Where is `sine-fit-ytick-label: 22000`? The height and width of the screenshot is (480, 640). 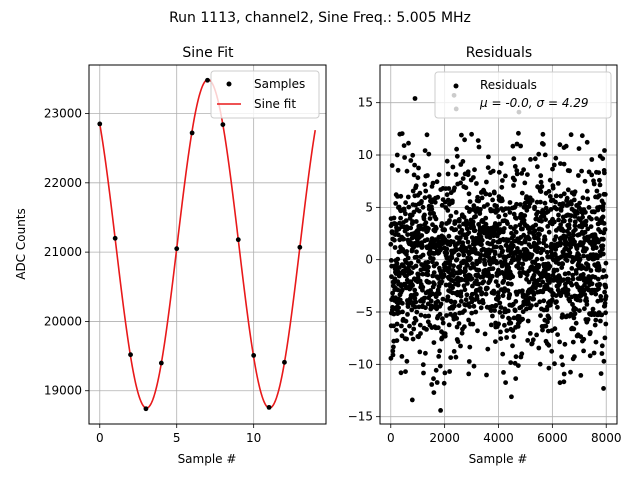
sine-fit-ytick-label: 22000 is located at coordinates (63, 183).